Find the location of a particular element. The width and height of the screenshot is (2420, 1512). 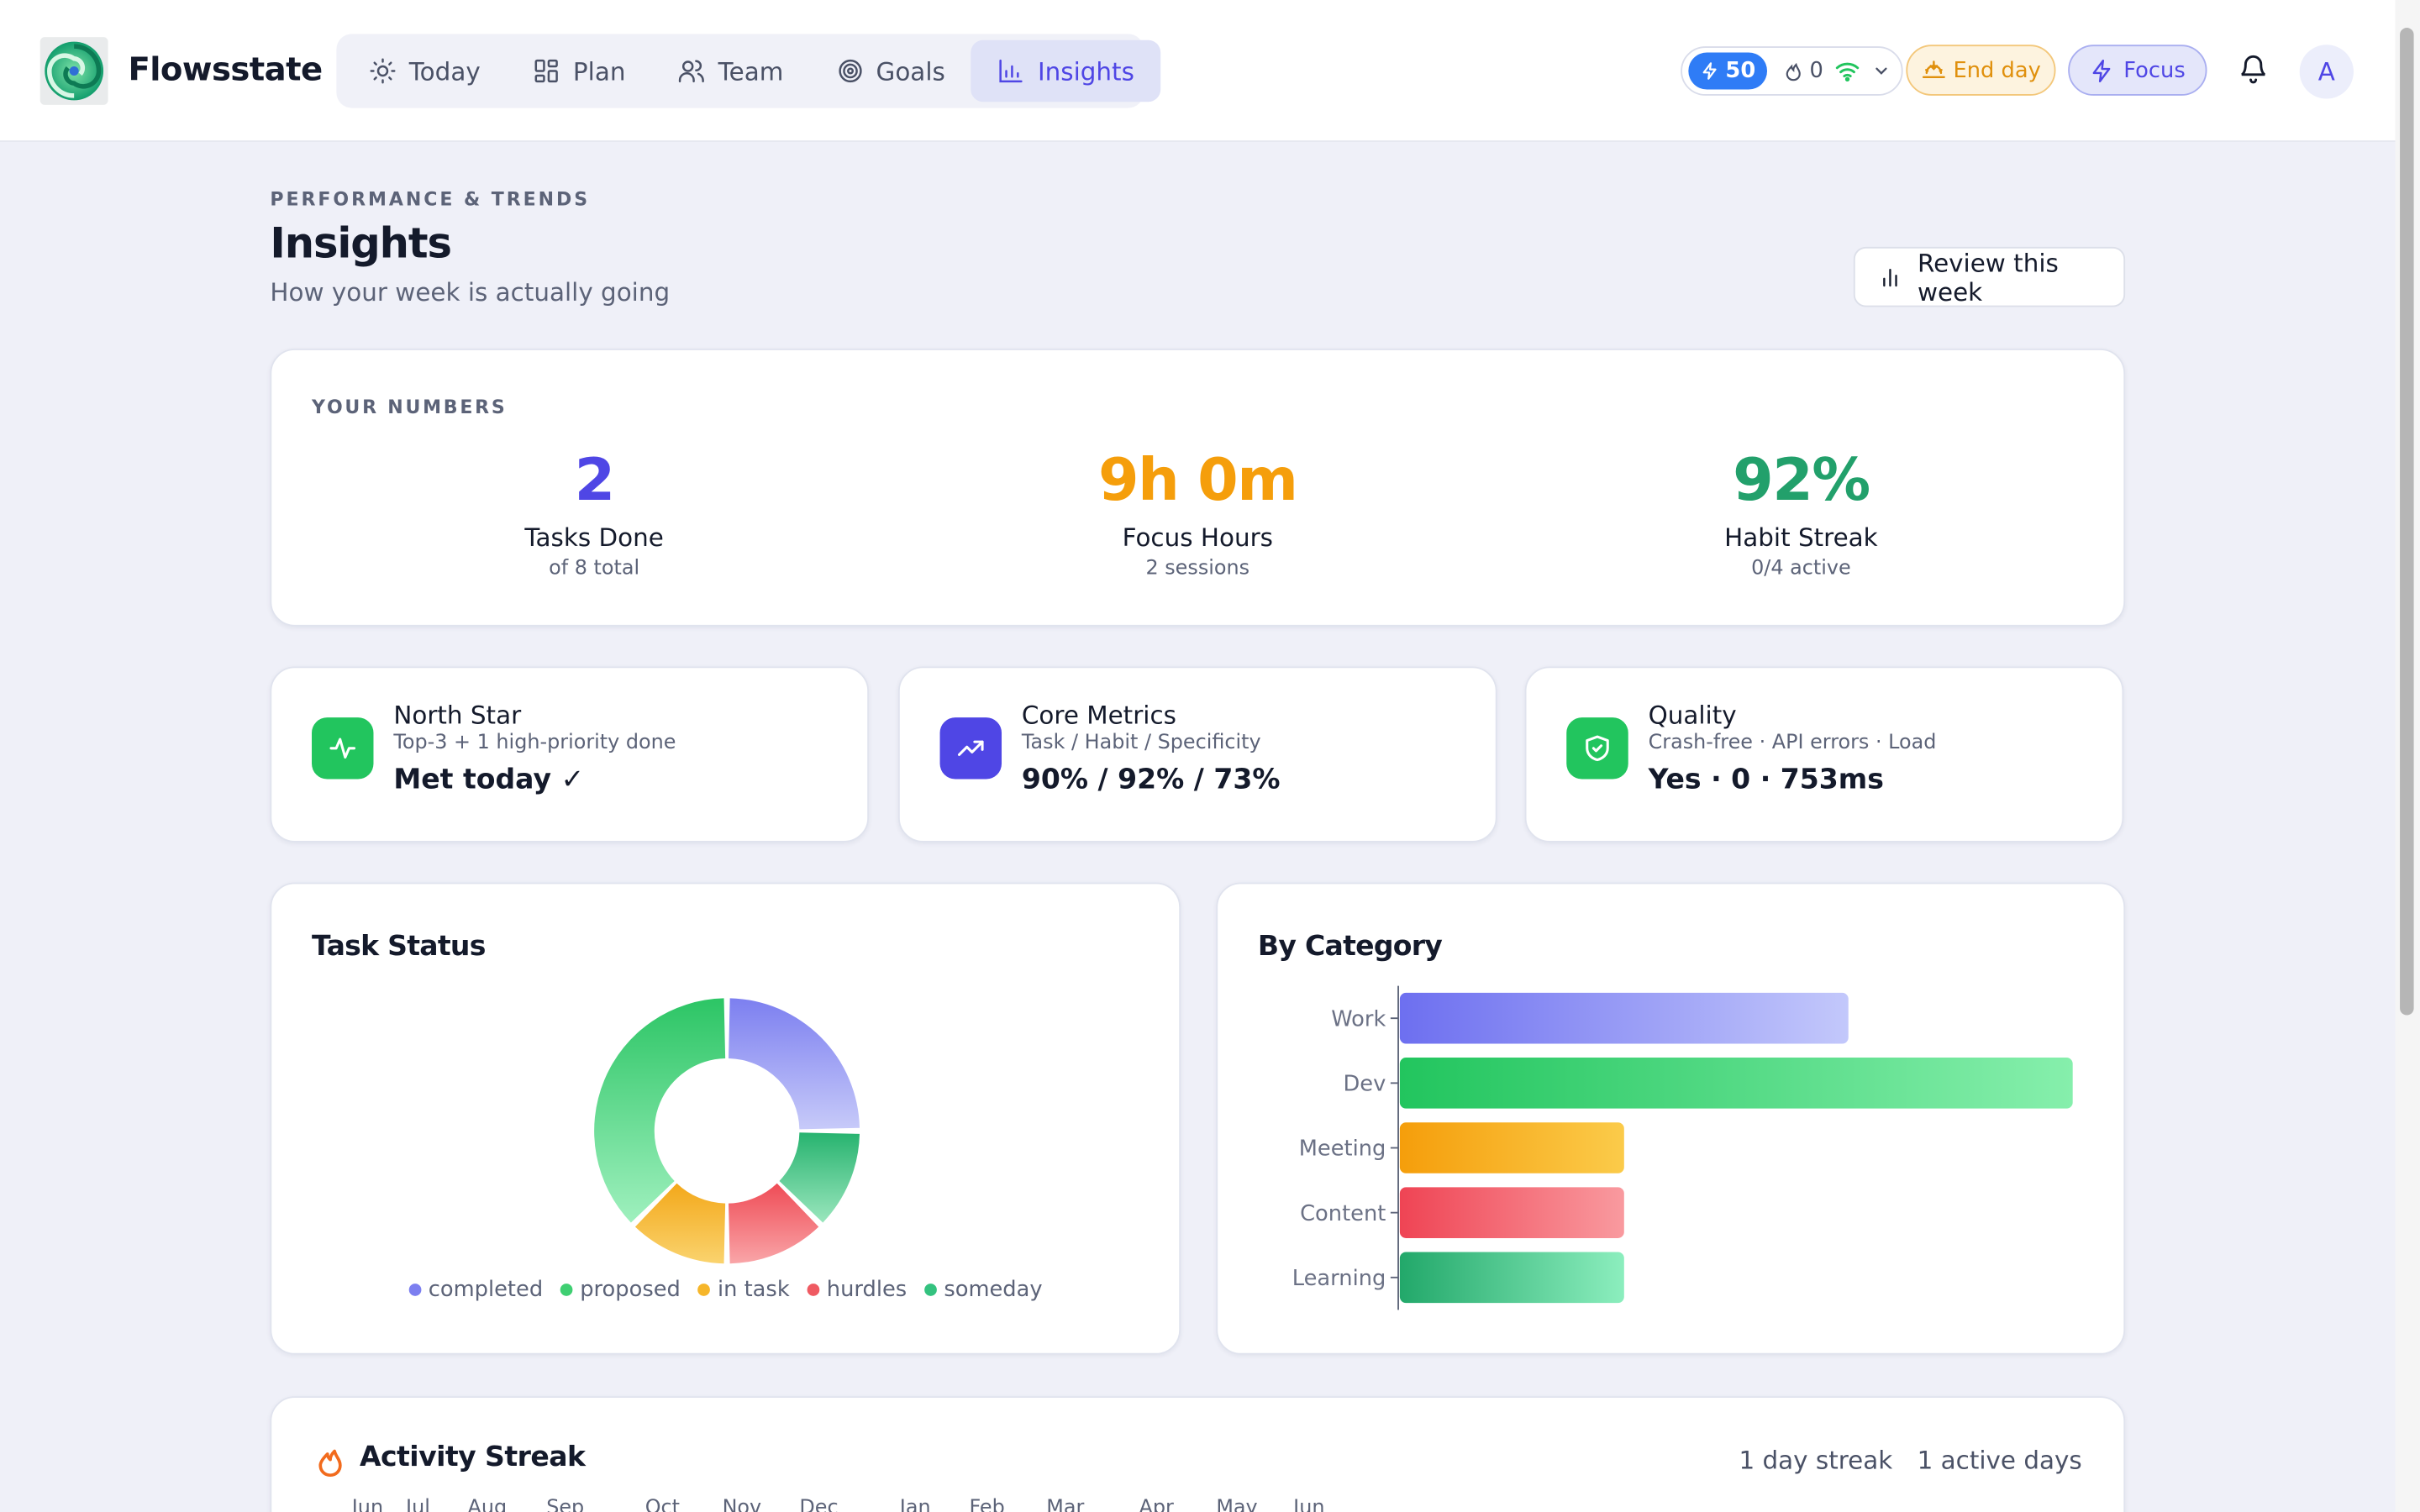

stat-tasks-done: 2 Tasks Done of 8 total is located at coordinates (594, 511).